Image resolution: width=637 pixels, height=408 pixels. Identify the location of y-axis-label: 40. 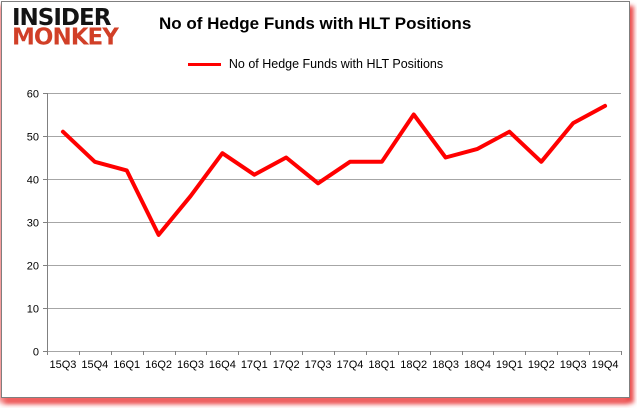
(33, 181).